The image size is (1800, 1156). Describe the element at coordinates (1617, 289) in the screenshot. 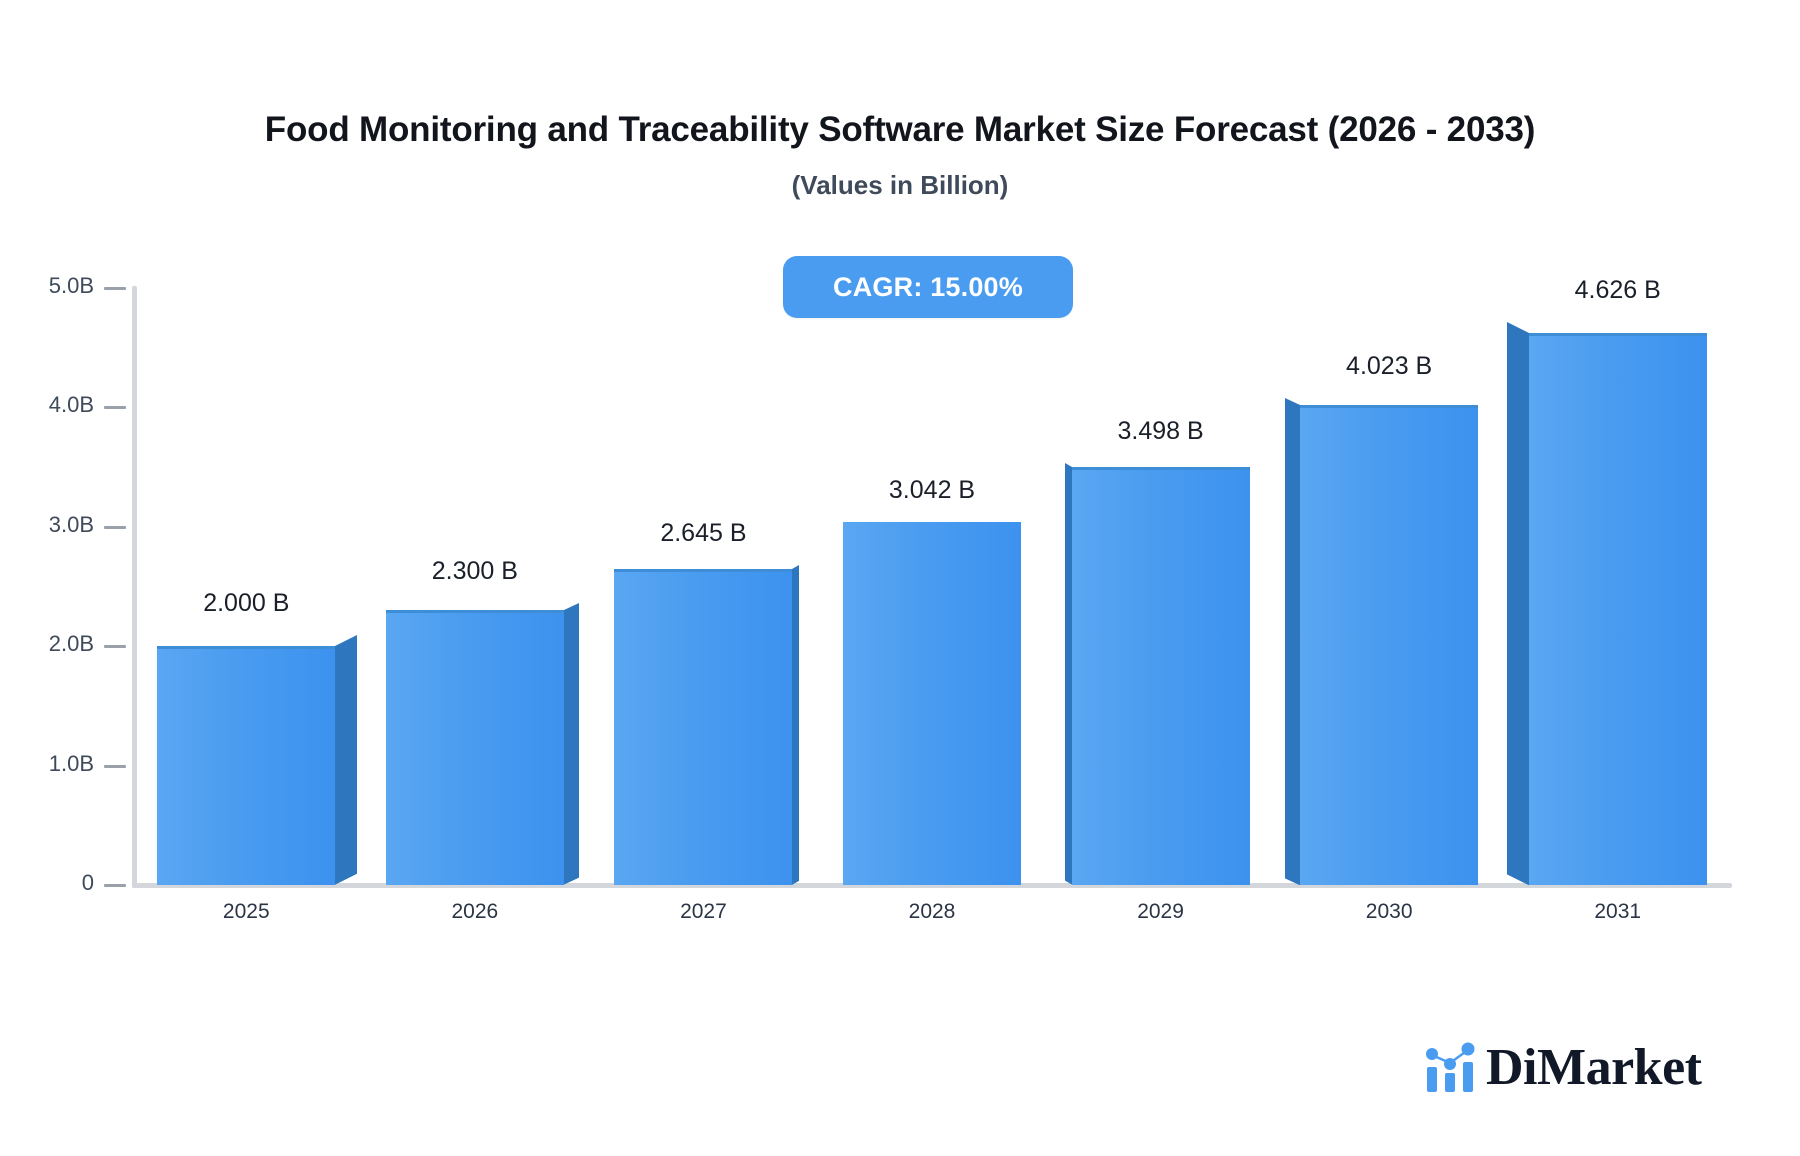

I see `bar-value-label: 4.626 B` at that location.